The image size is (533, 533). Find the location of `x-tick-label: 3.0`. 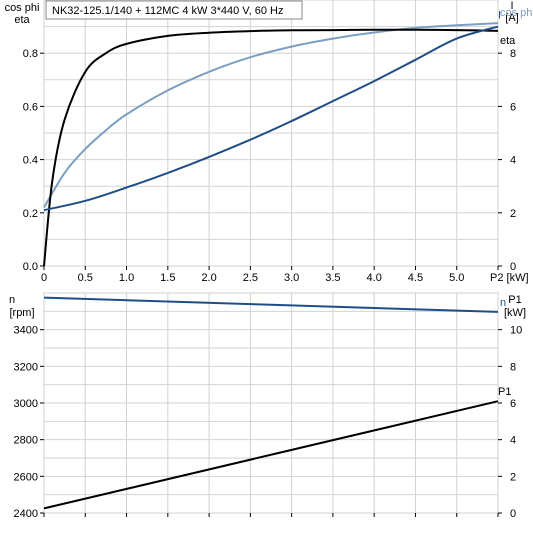

x-tick-label: 3.0 is located at coordinates (291, 278).